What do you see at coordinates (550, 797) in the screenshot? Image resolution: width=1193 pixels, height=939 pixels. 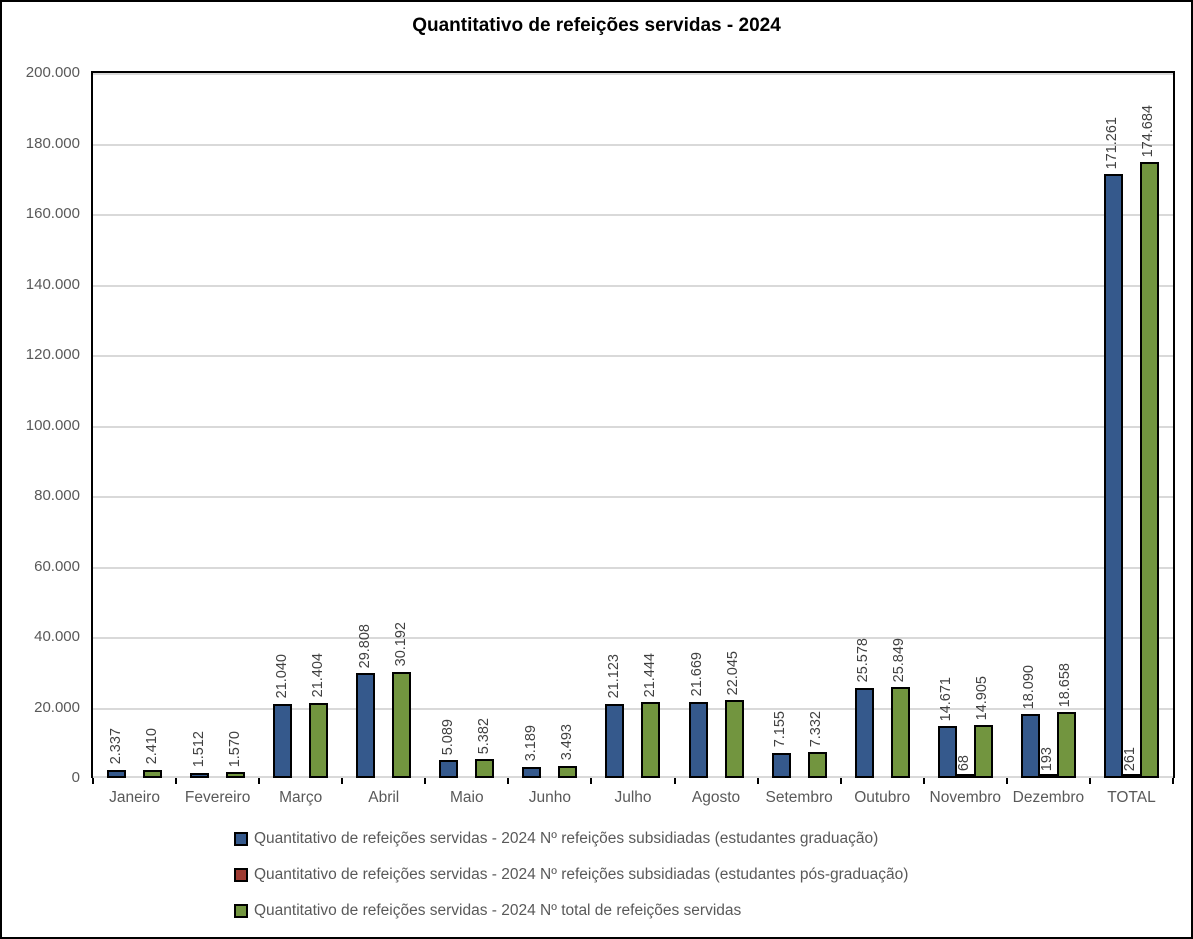 I see `category-label: Junho` at bounding box center [550, 797].